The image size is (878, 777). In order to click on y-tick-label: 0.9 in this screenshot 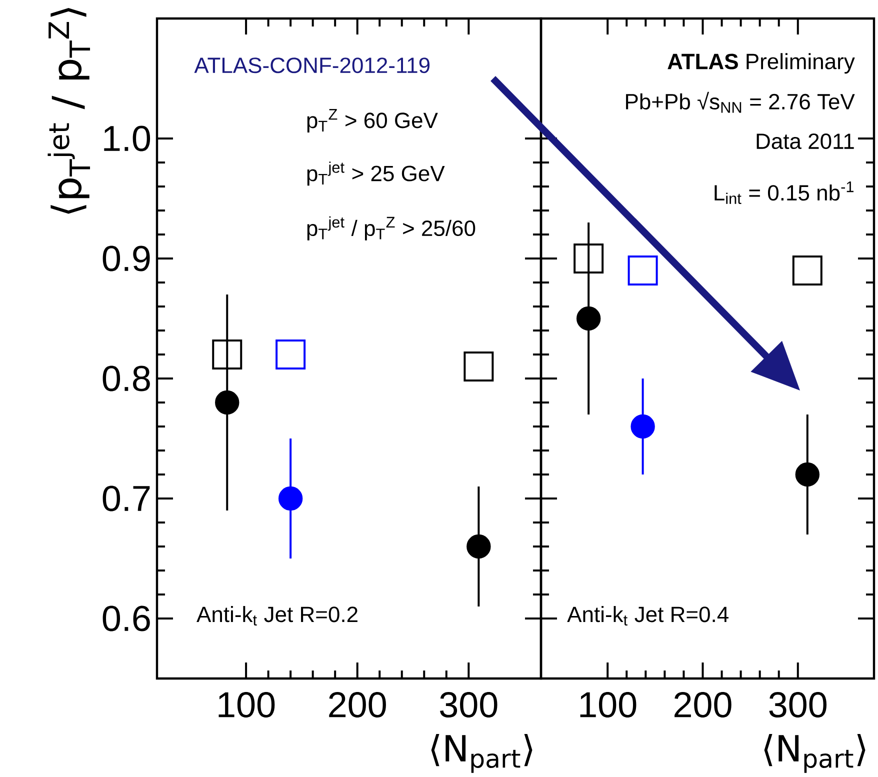, I will do `click(126, 259)`.